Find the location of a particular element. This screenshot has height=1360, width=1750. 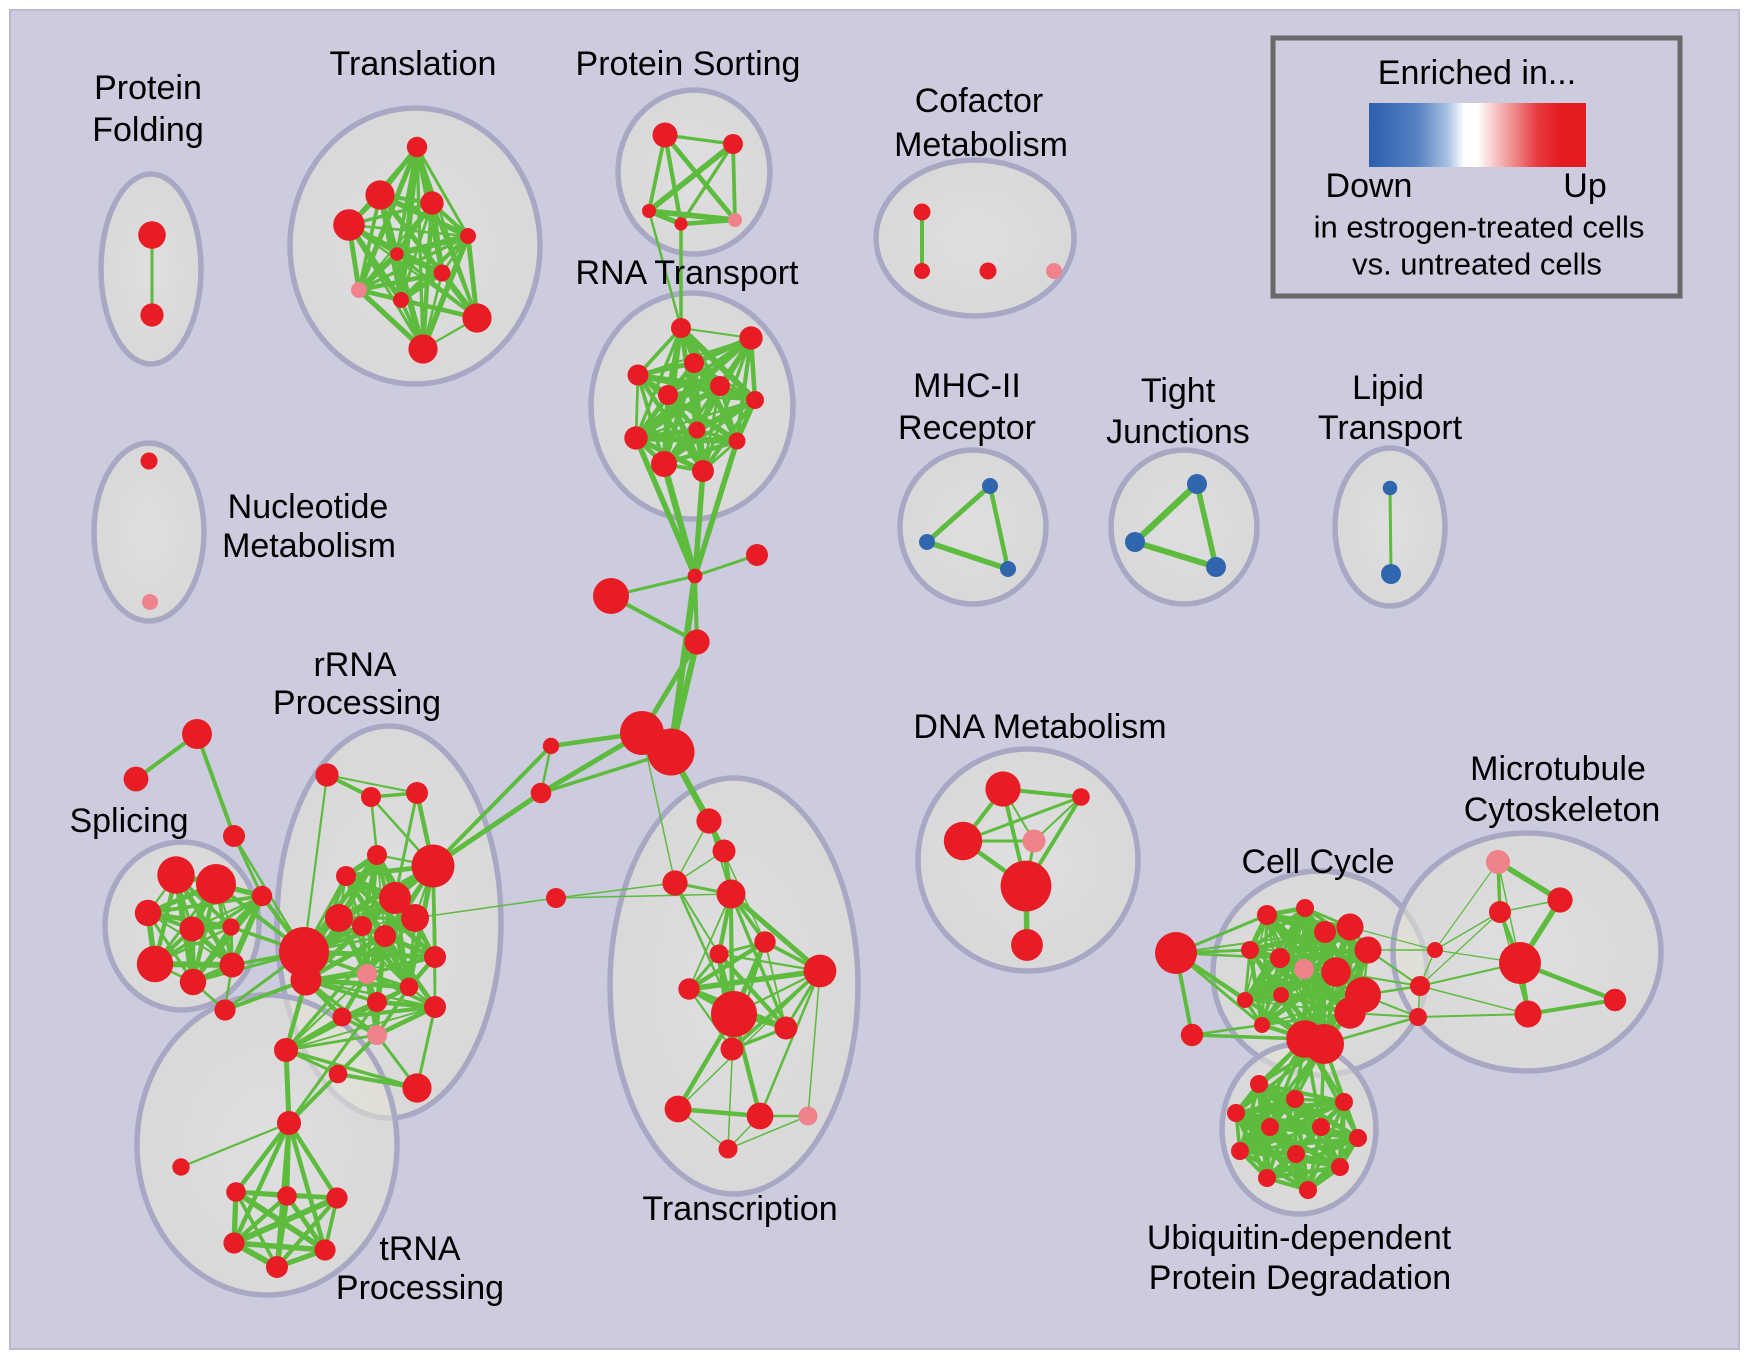

svg-text: Junctions is located at coordinates (1178, 432).